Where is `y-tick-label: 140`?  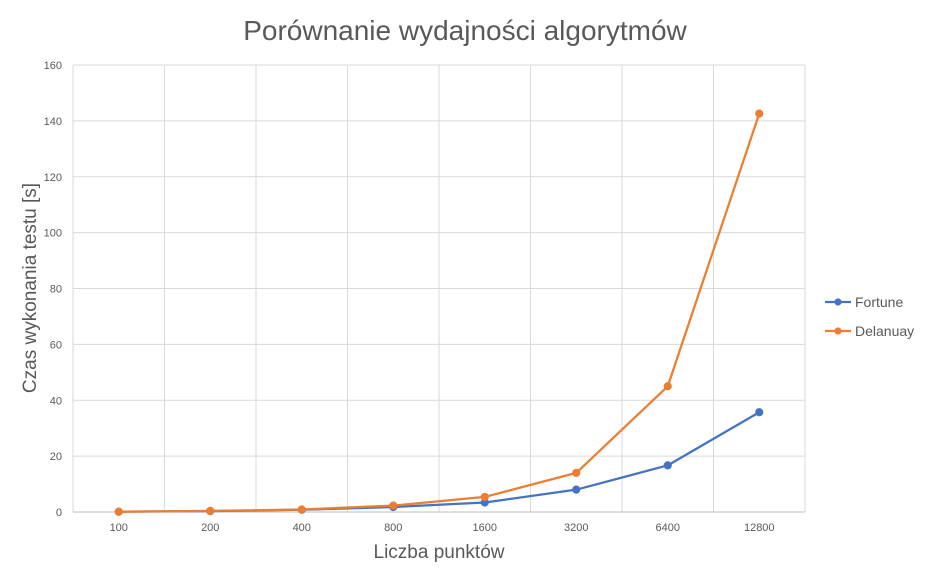 y-tick-label: 140 is located at coordinates (53, 122).